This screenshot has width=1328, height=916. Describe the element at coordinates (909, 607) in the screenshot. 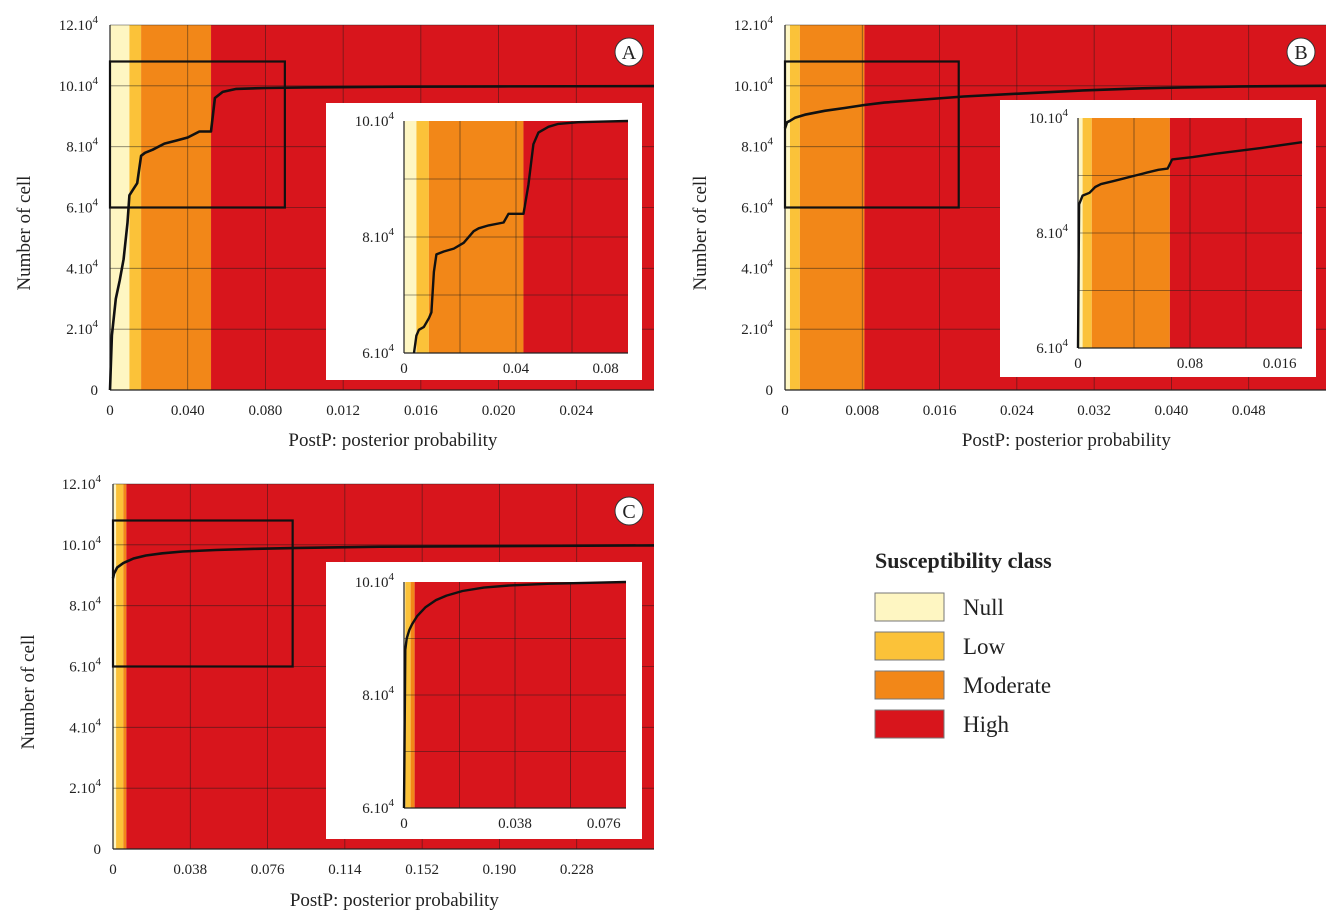

I see `legend-swatch-null` at that location.